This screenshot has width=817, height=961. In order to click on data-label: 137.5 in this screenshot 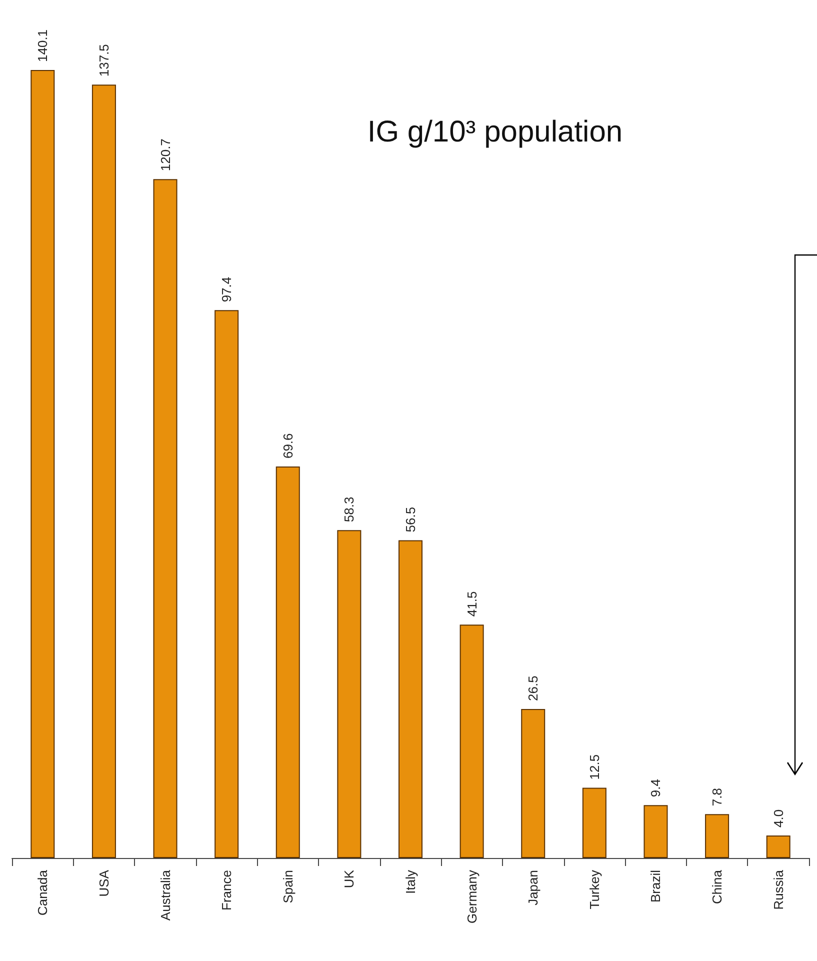, I will do `click(104, 60)`.